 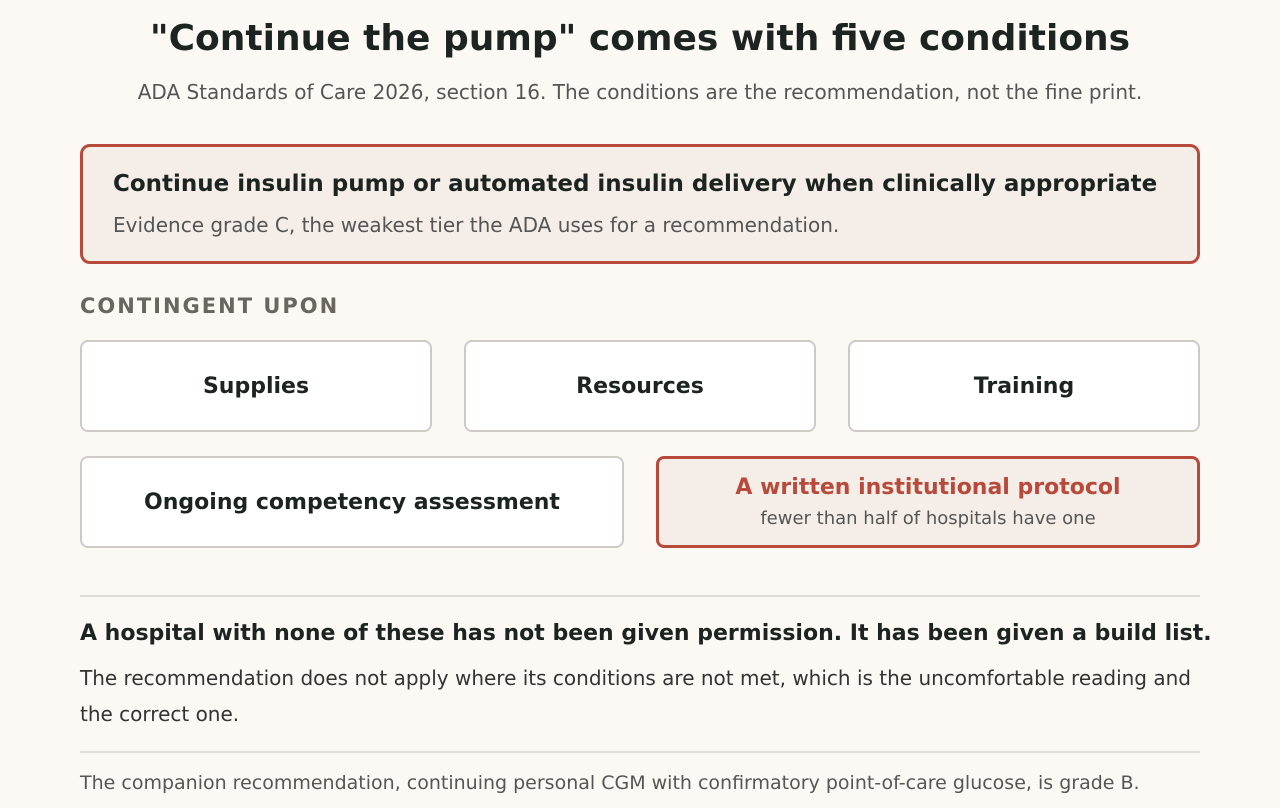 I want to click on section-label: CONTINGENT UPON, so click(x=210, y=306).